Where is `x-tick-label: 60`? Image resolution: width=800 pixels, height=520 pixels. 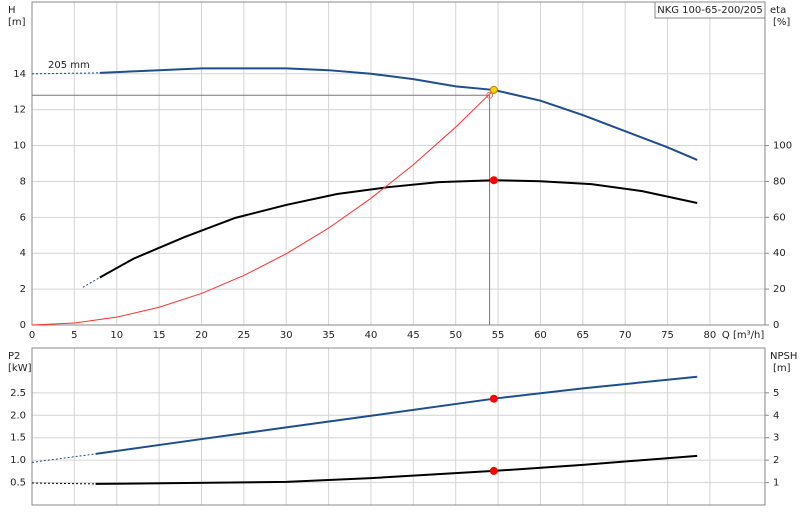 x-tick-label: 60 is located at coordinates (540, 335).